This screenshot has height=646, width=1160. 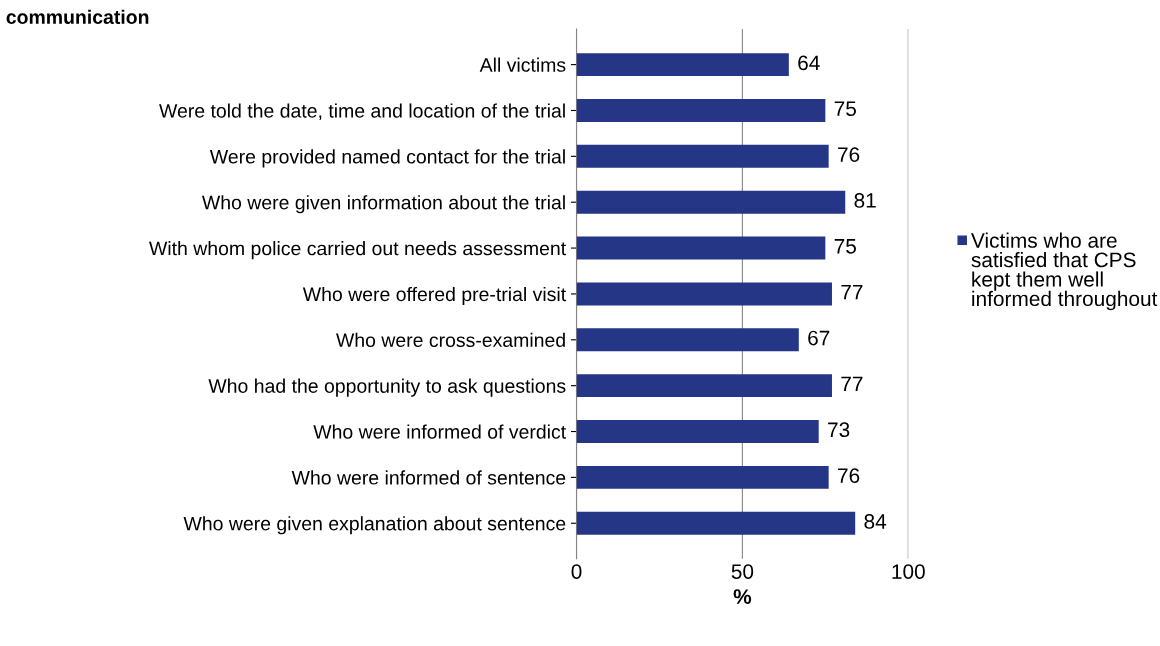 I want to click on y-tick-label: Who were informed of sentence, so click(x=428, y=477).